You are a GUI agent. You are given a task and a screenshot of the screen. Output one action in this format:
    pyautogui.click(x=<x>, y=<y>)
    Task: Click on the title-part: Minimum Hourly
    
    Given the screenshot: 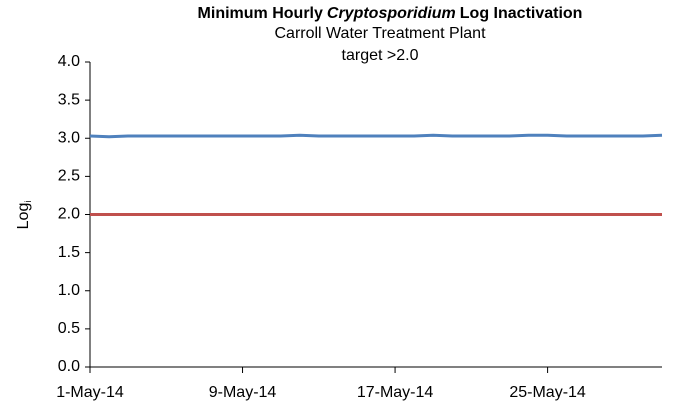 What is the action you would take?
    pyautogui.click(x=260, y=13)
    